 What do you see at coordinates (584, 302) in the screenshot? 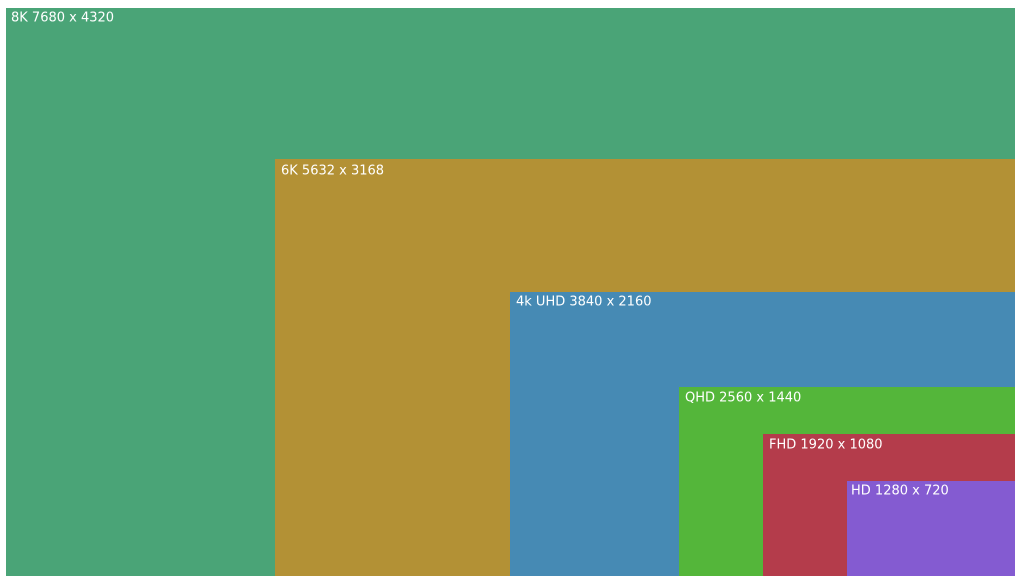
I see `resolution-label: 4k UHD 3840 x 2160` at bounding box center [584, 302].